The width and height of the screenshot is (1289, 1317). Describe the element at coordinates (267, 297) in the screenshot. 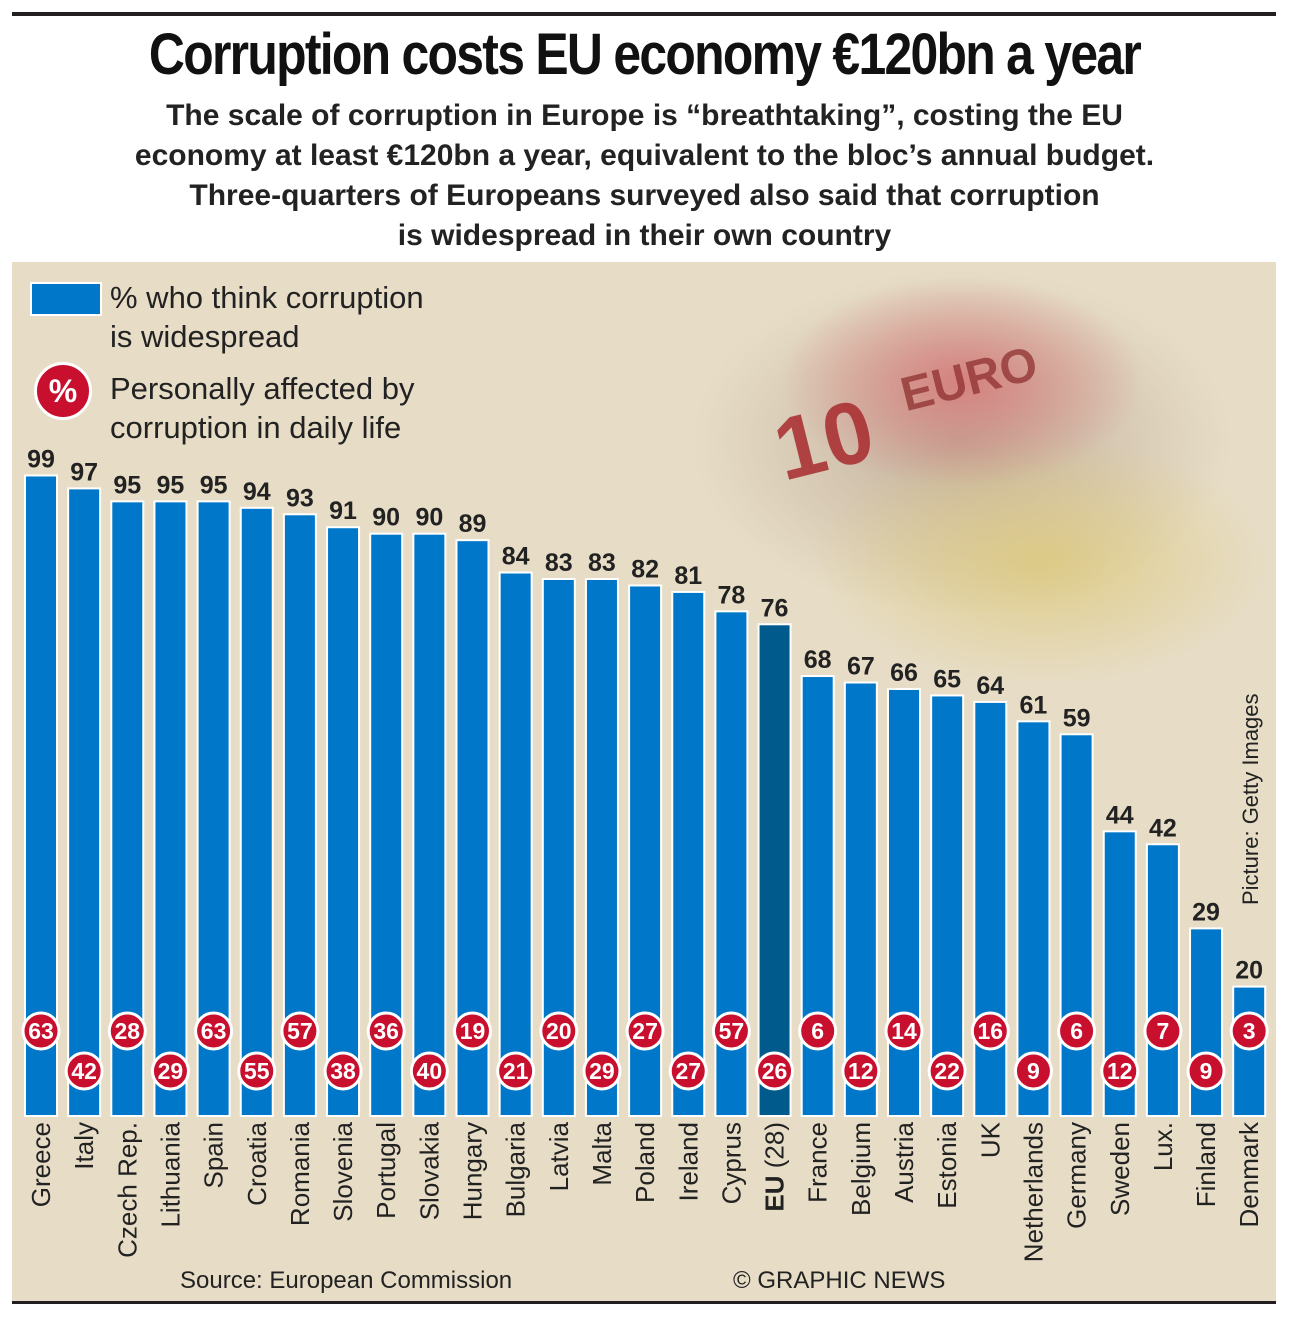

I see `legend-bar-label-line: % who think corruption` at that location.